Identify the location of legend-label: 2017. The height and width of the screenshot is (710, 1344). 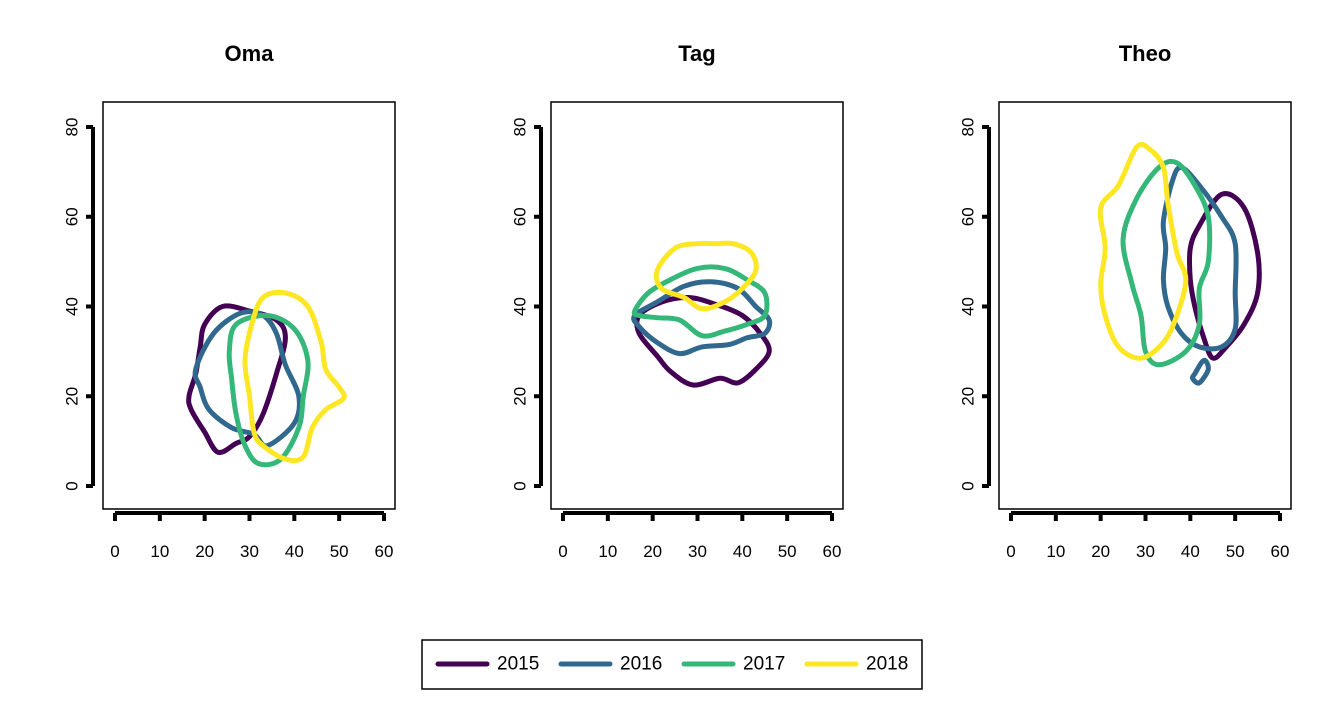
(764, 664).